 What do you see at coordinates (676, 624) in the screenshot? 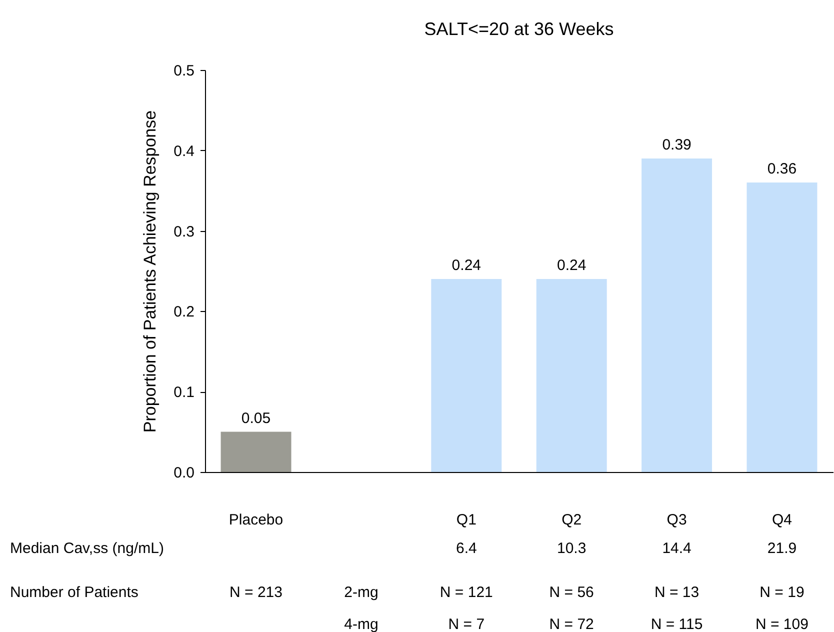
I see `text: N = 115` at bounding box center [676, 624].